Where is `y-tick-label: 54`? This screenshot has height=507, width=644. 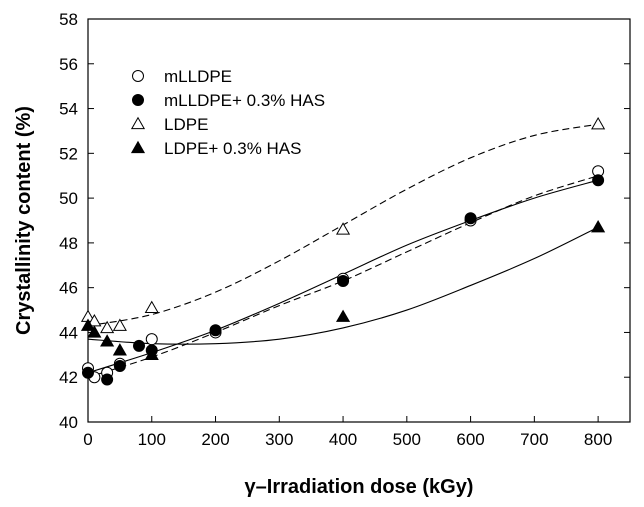 y-tick-label: 54 is located at coordinates (68, 109).